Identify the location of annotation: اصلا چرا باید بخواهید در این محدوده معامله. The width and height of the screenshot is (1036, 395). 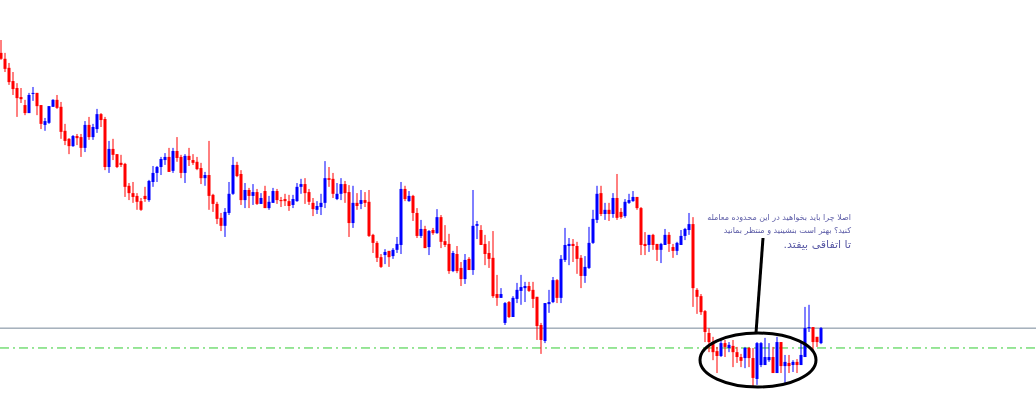
(779, 217).